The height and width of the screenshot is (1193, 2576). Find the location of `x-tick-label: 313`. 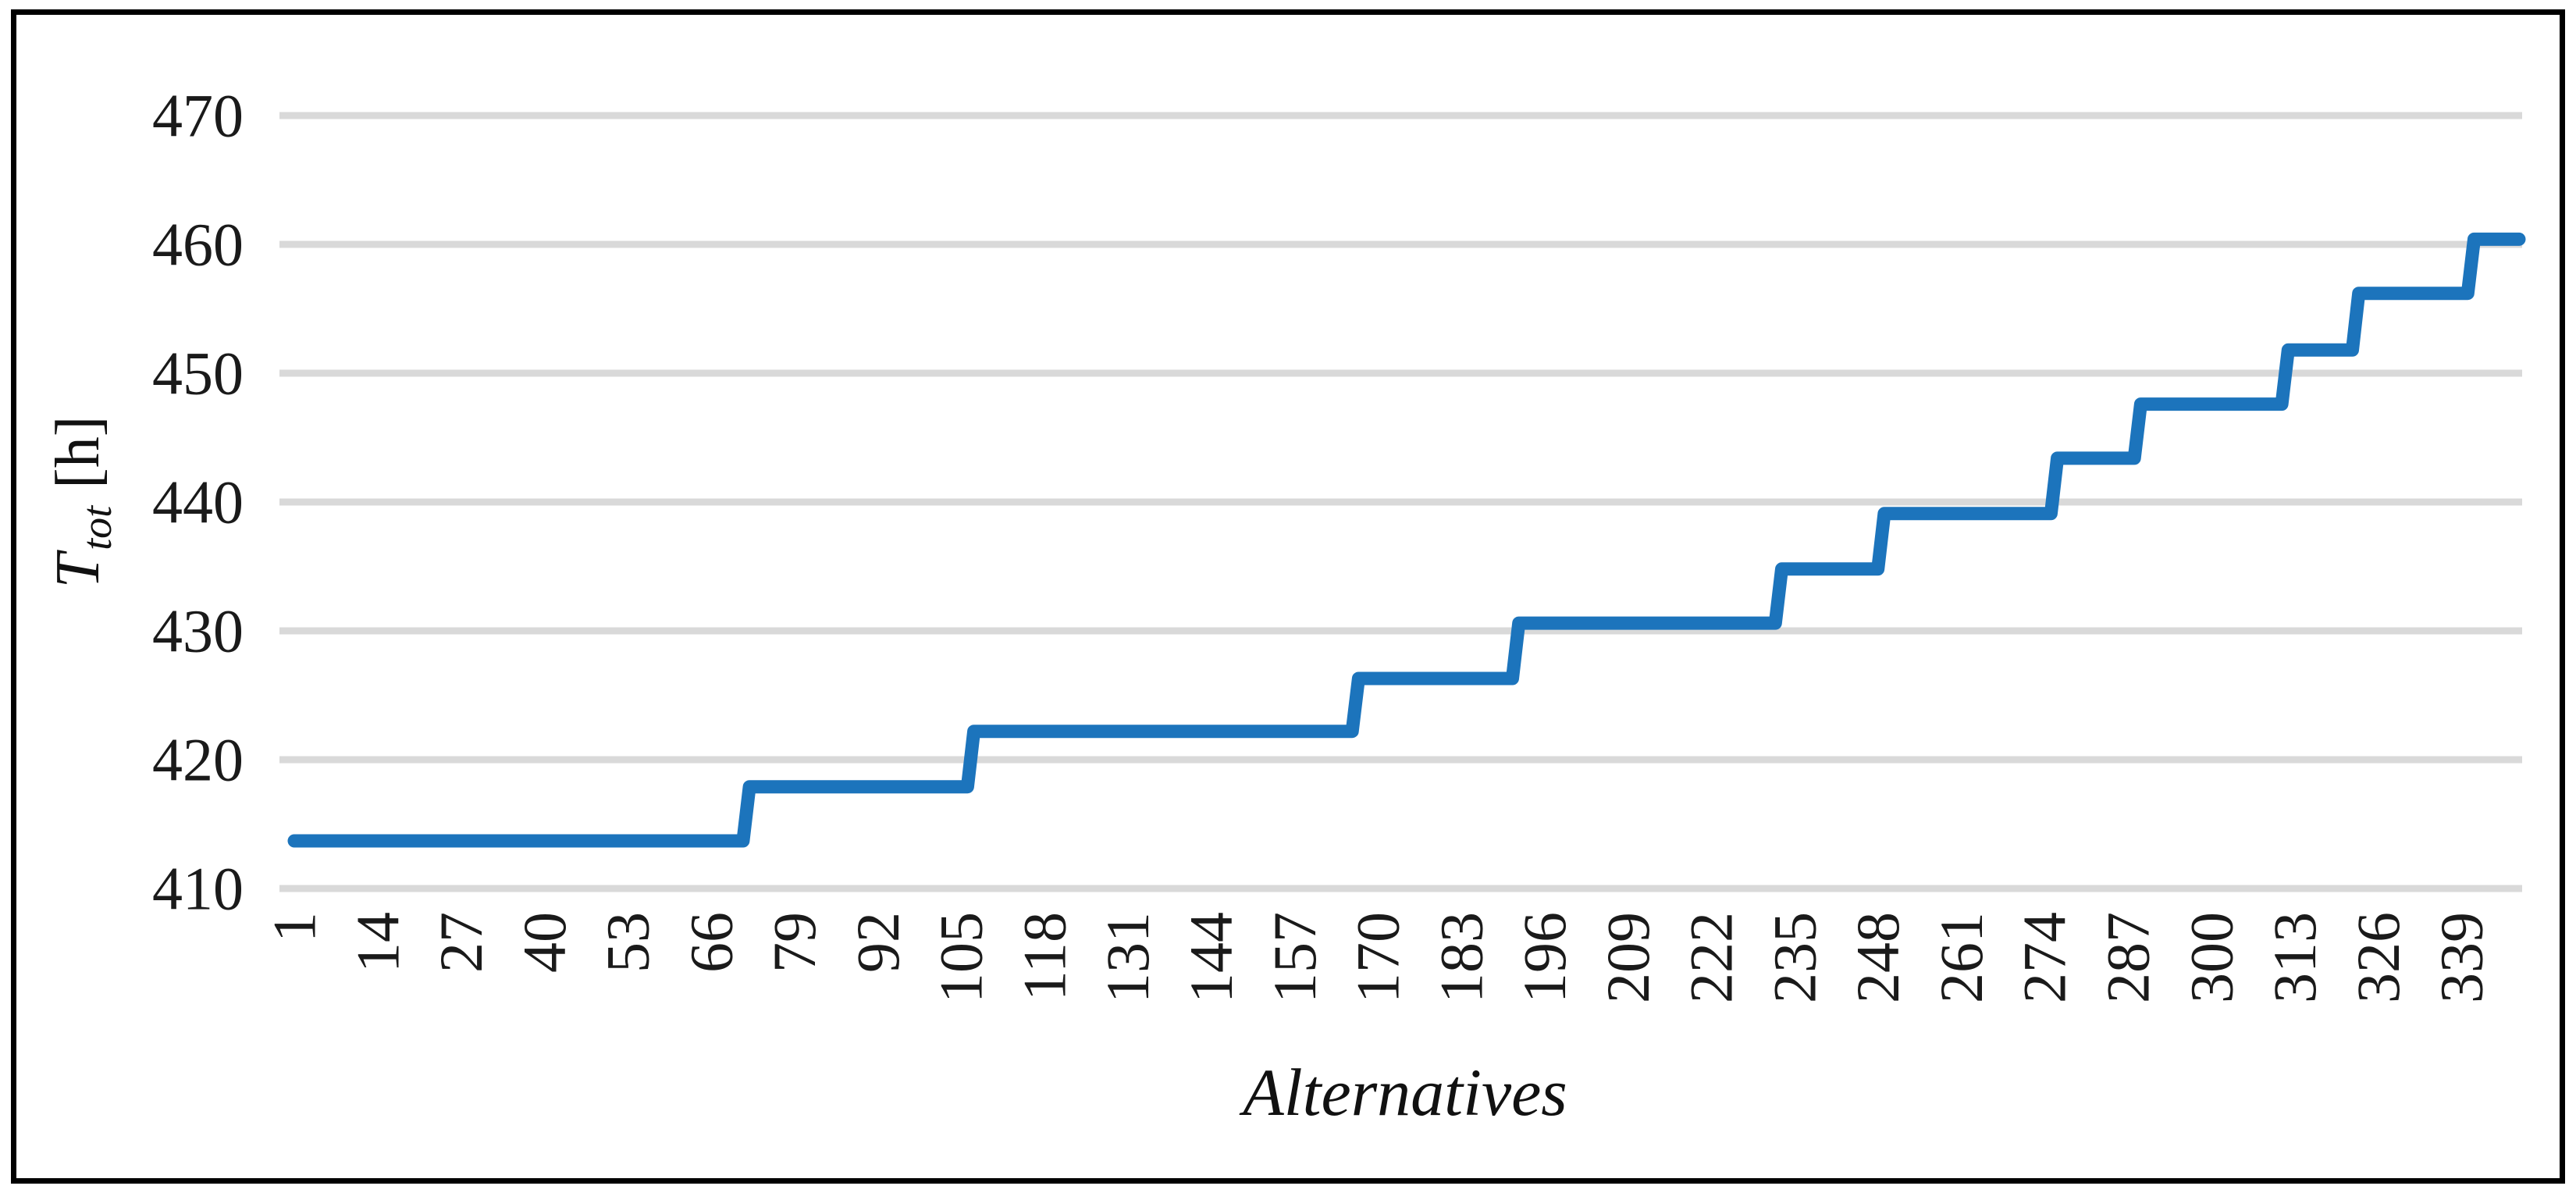

x-tick-label: 313 is located at coordinates (2295, 957).